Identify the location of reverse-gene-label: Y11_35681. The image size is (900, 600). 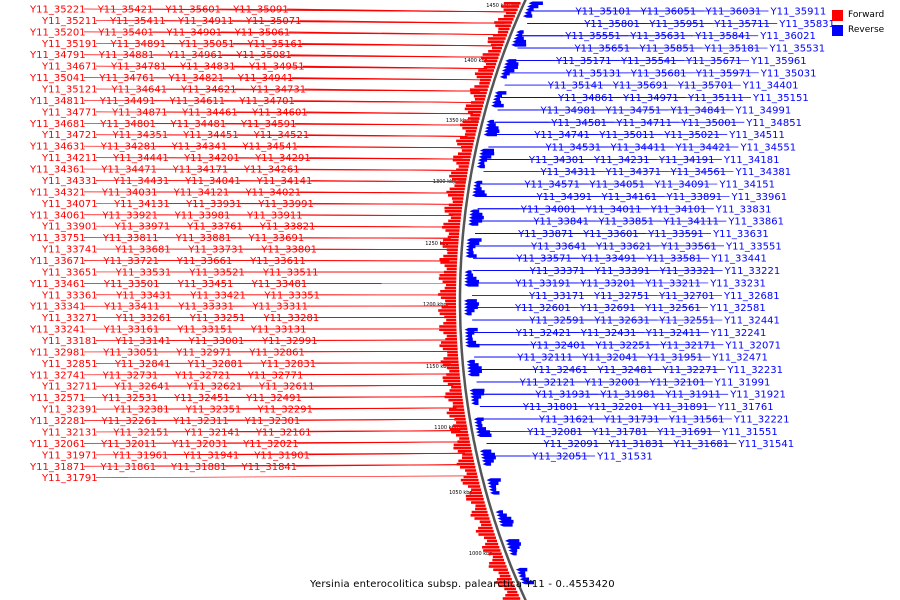
(658, 73).